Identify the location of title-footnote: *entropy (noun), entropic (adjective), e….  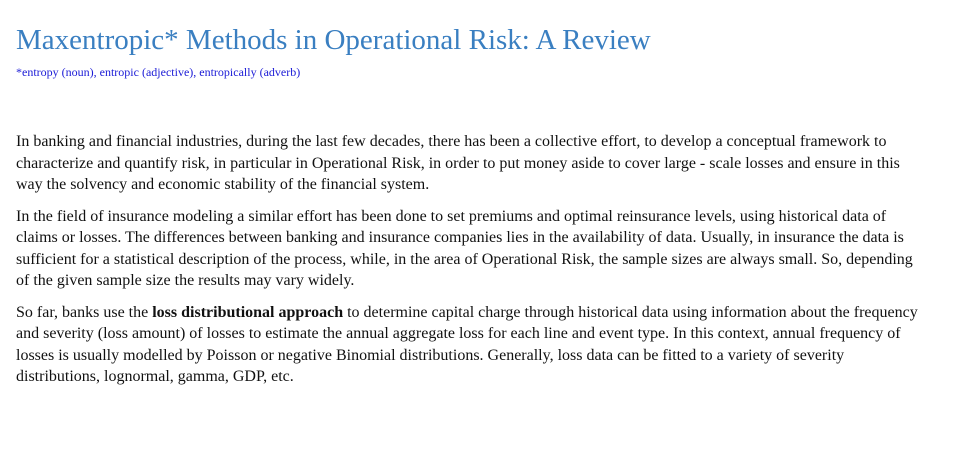
(158, 72).